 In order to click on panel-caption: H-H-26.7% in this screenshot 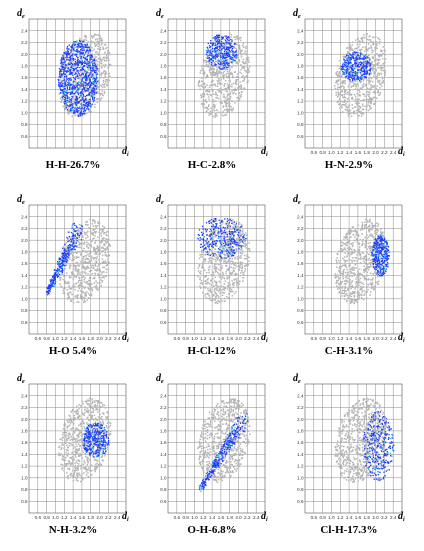, I will do `click(73, 165)`.